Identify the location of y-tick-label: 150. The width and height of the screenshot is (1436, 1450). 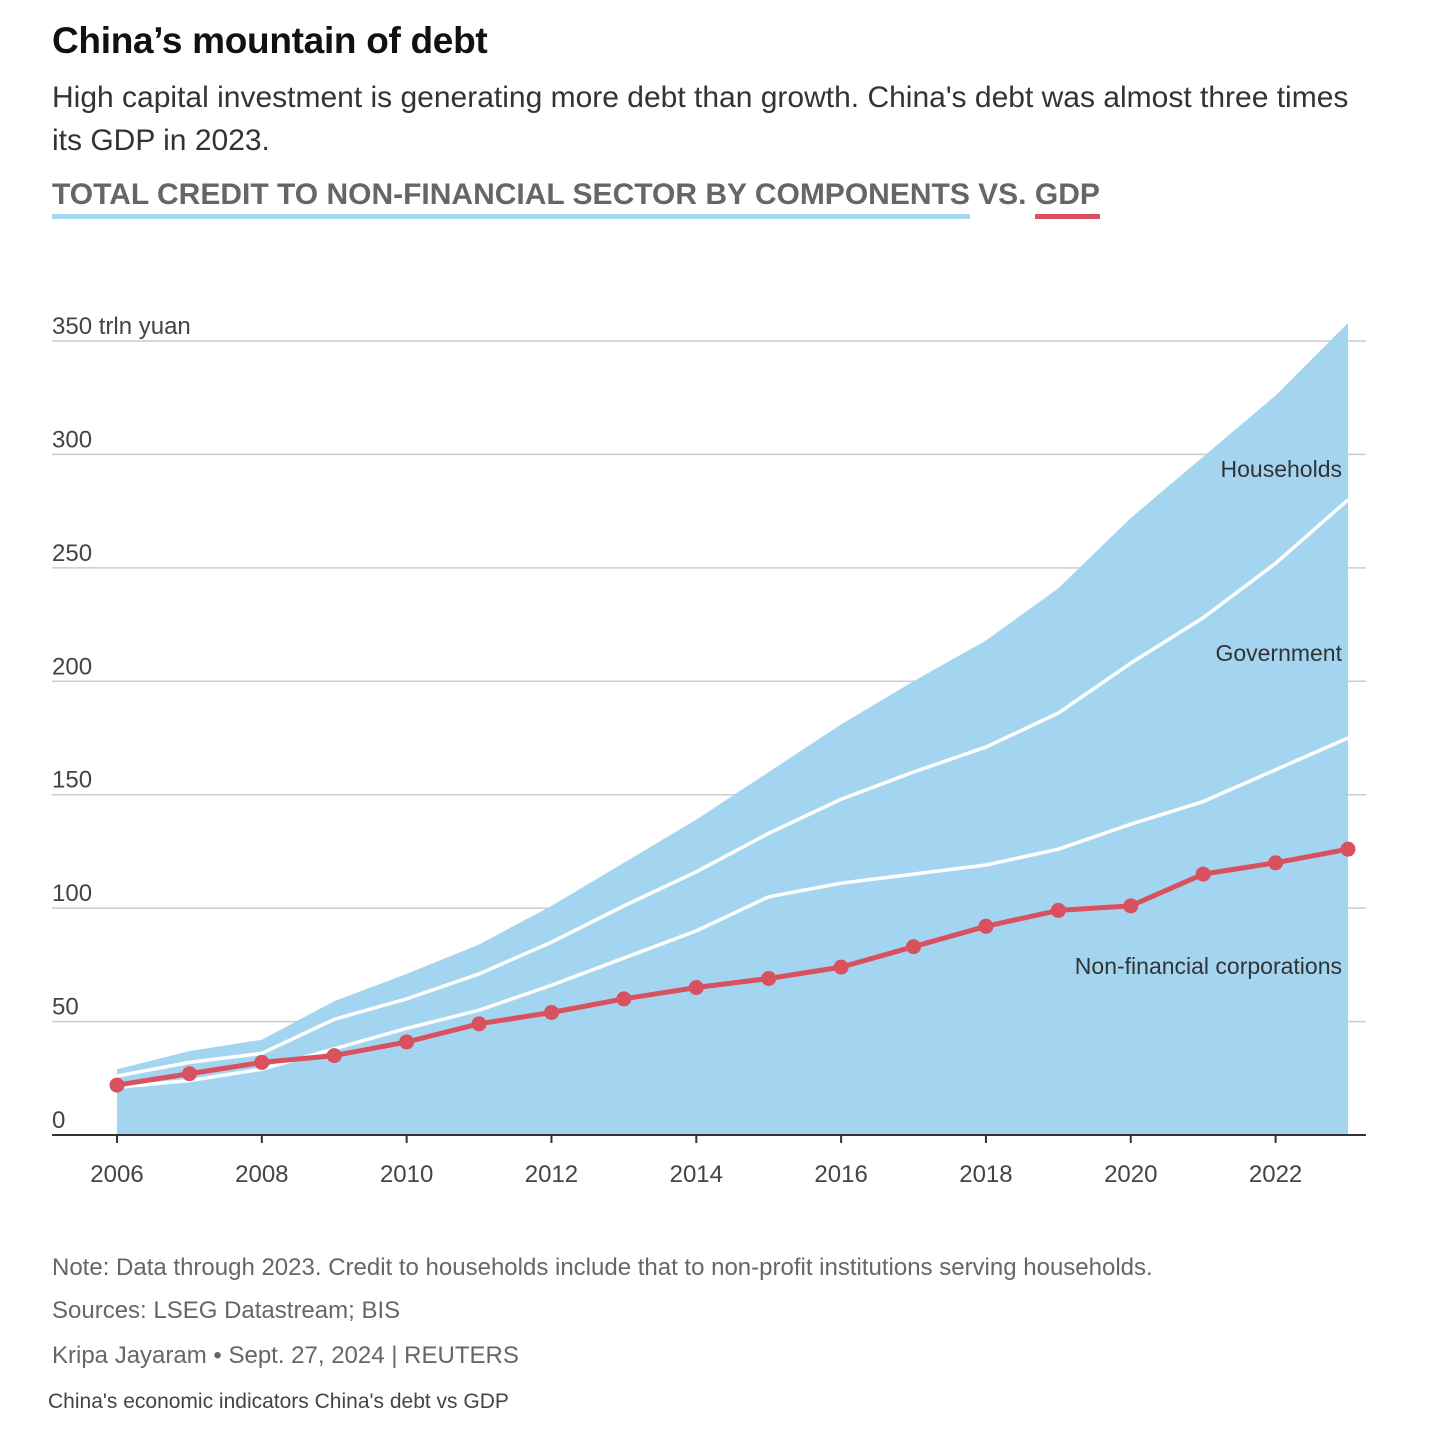
(72, 780).